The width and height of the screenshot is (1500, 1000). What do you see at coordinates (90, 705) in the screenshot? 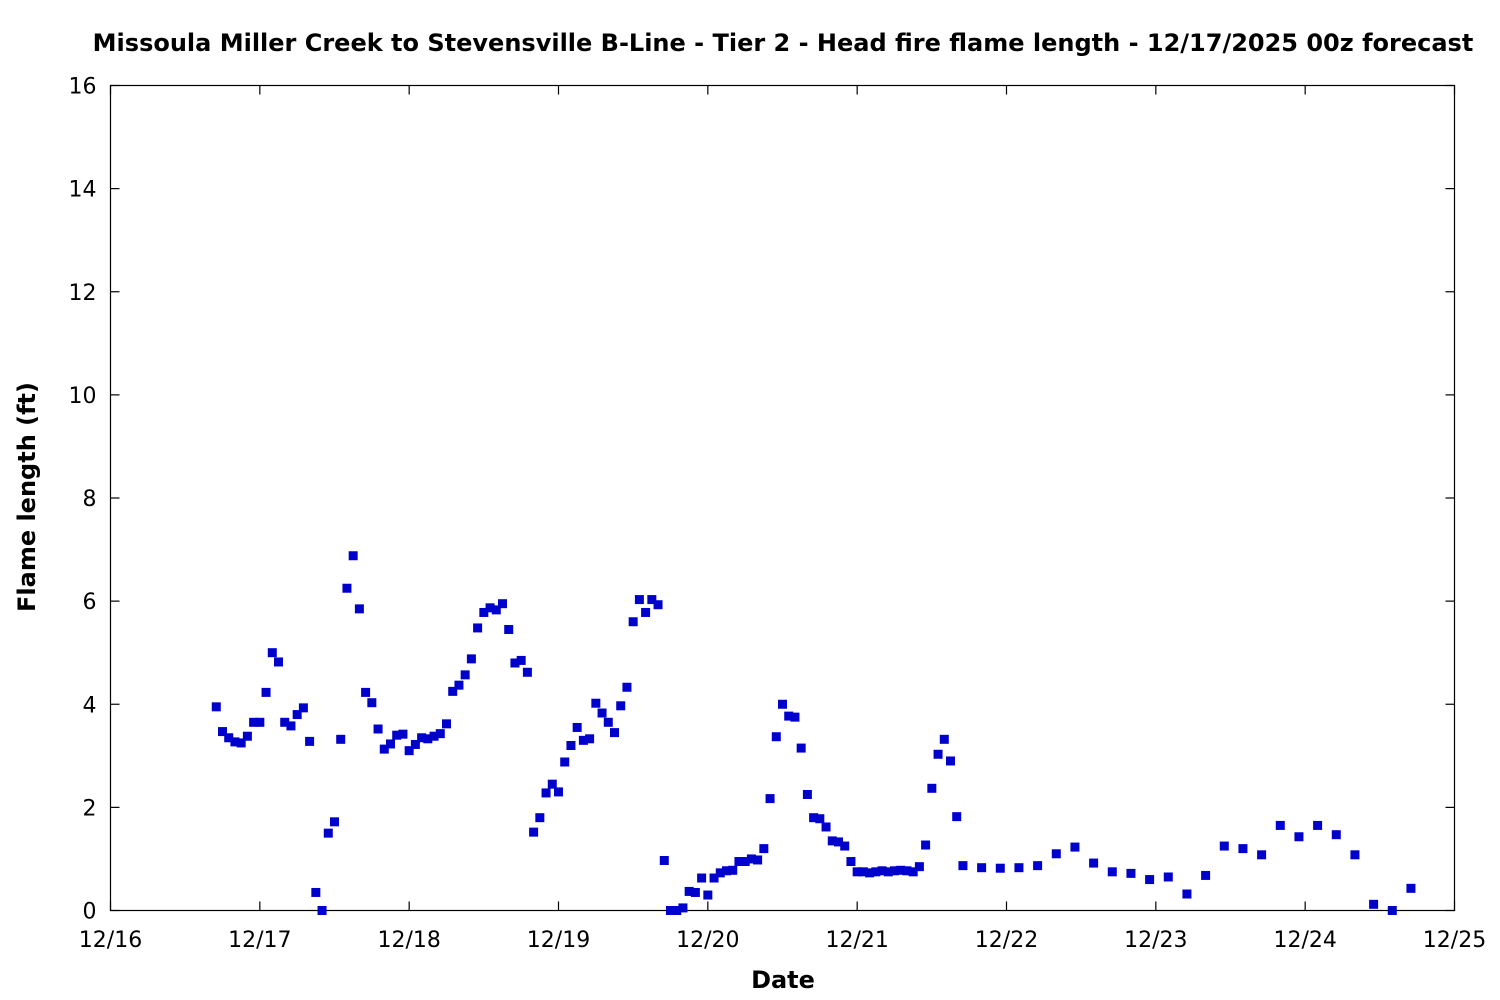
I see `y-tick-label: 4` at bounding box center [90, 705].